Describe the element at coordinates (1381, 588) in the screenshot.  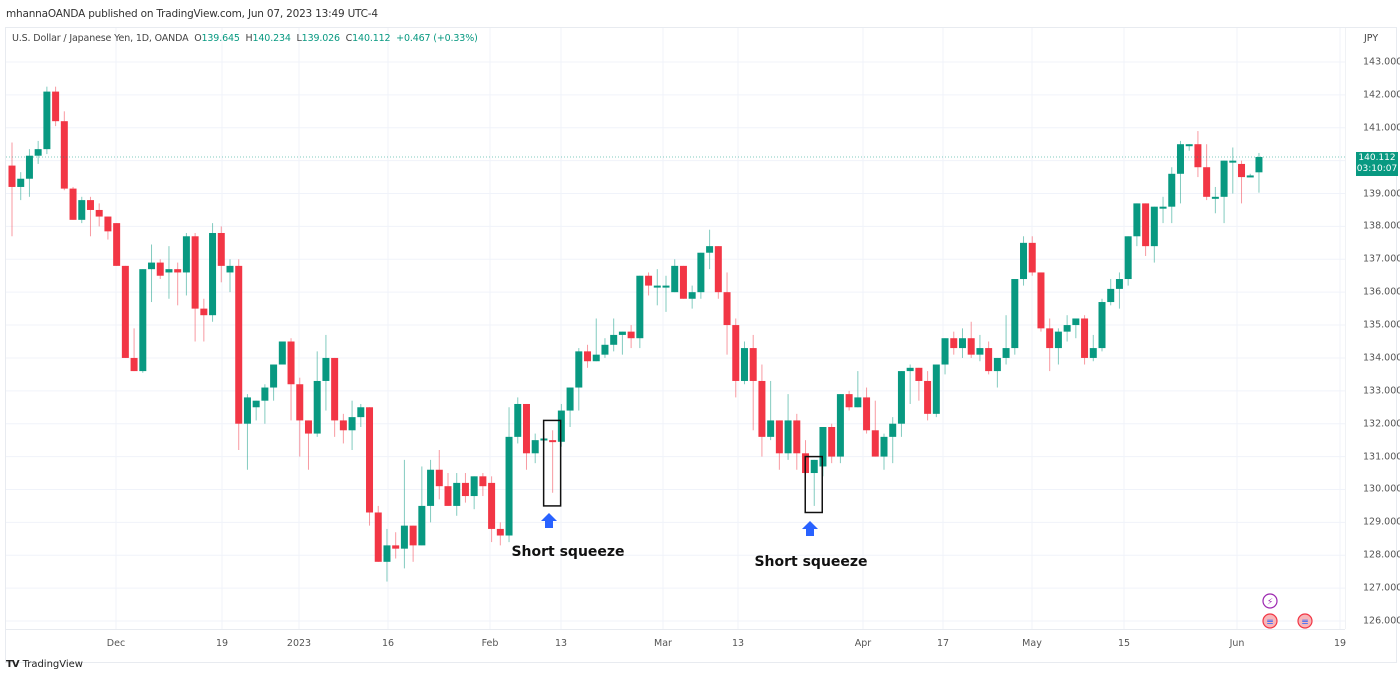
I see `price-tick-label: 127.000` at that location.